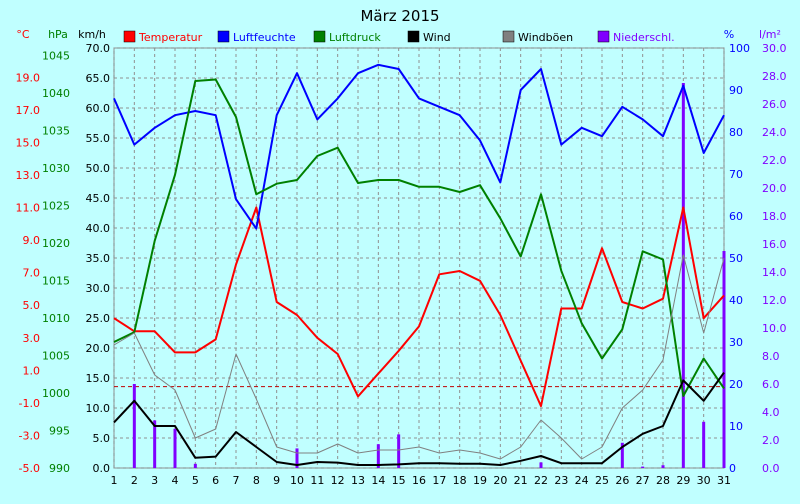  Describe the element at coordinates (582, 480) in the screenshot. I see `x-tick-label: 24` at that location.